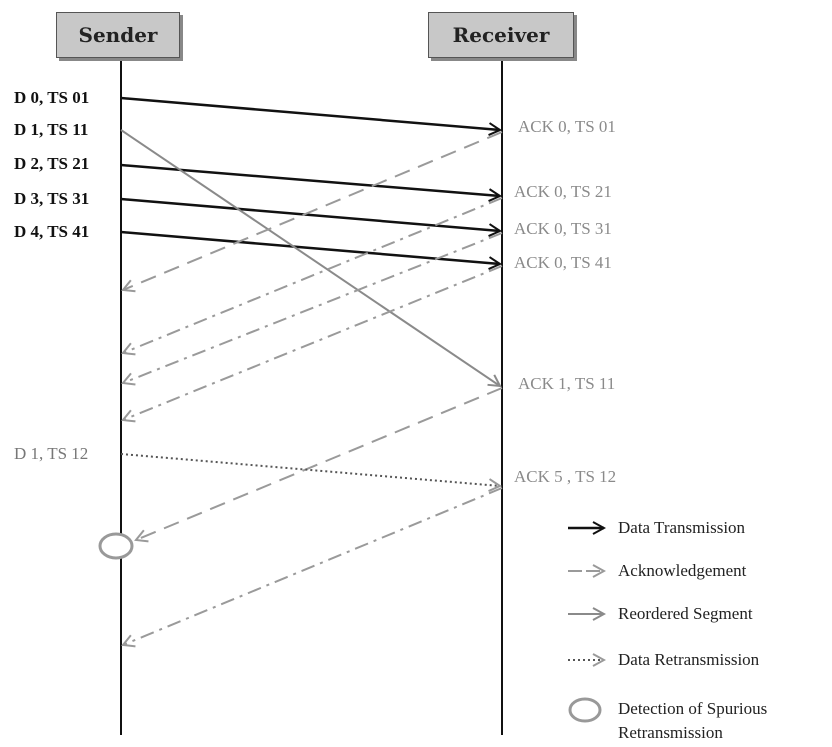  Describe the element at coordinates (310, 179) in the screenshot. I see `data-arrow-d2` at that location.